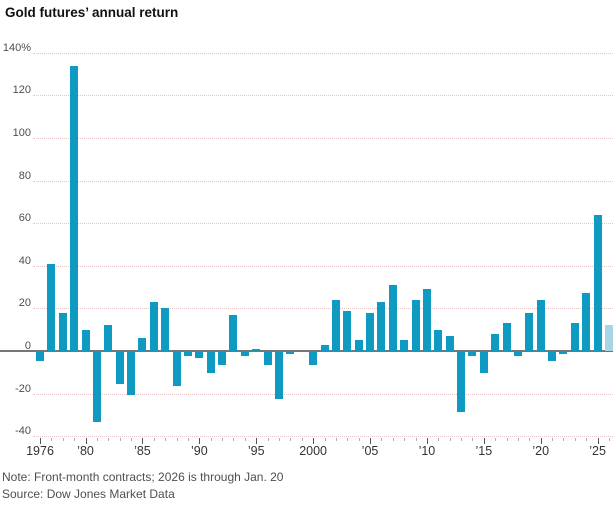 The width and height of the screenshot is (616, 512). I want to click on y-axis-label-60: 60, so click(24, 218).